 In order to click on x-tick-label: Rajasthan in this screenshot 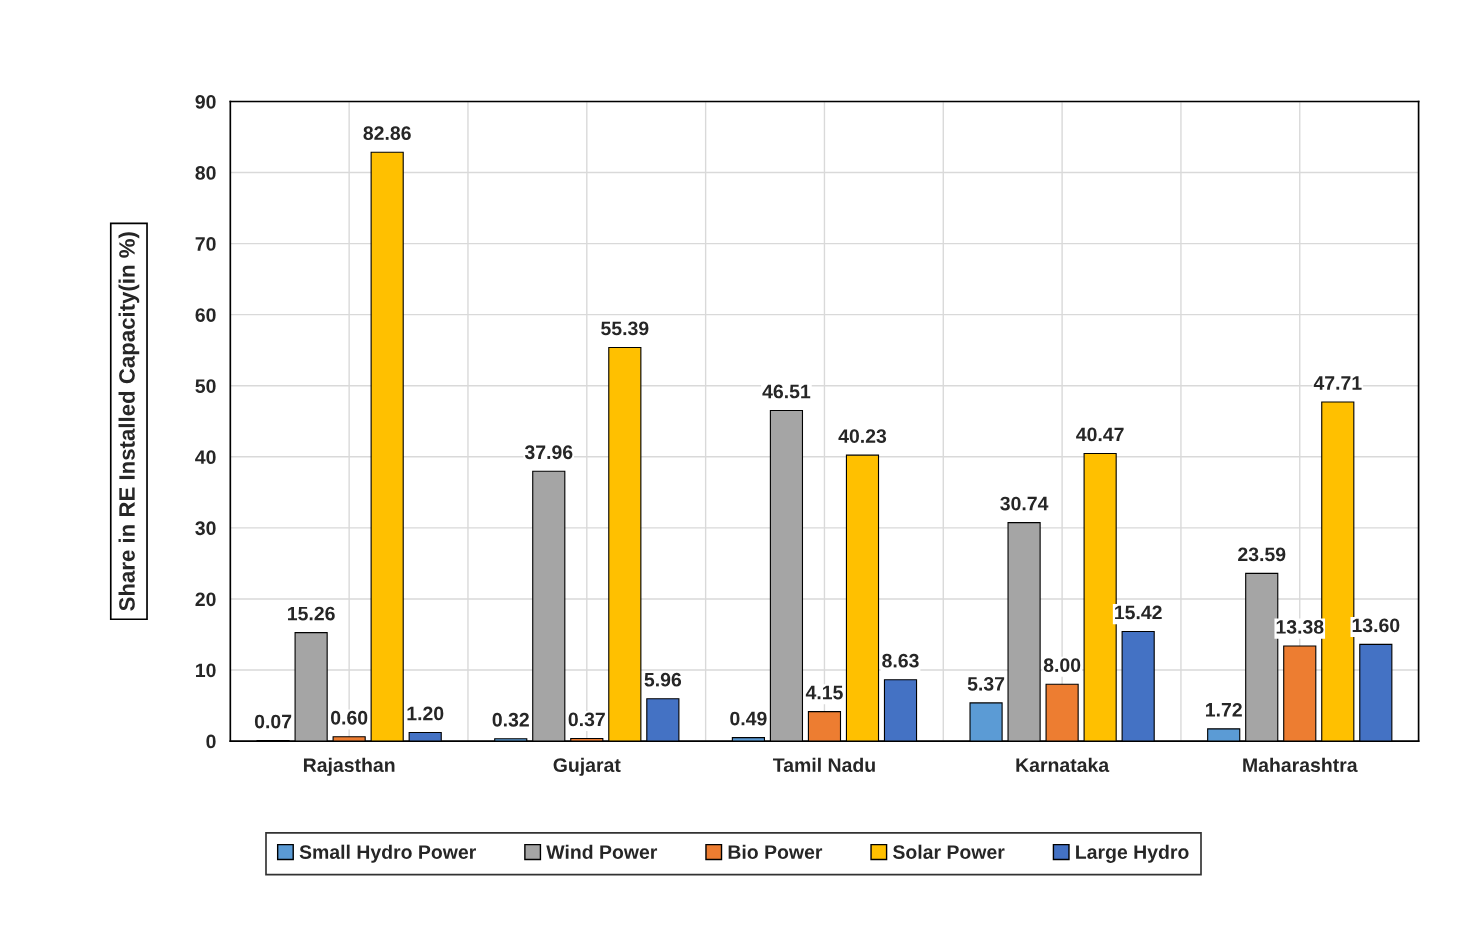, I will do `click(349, 766)`.